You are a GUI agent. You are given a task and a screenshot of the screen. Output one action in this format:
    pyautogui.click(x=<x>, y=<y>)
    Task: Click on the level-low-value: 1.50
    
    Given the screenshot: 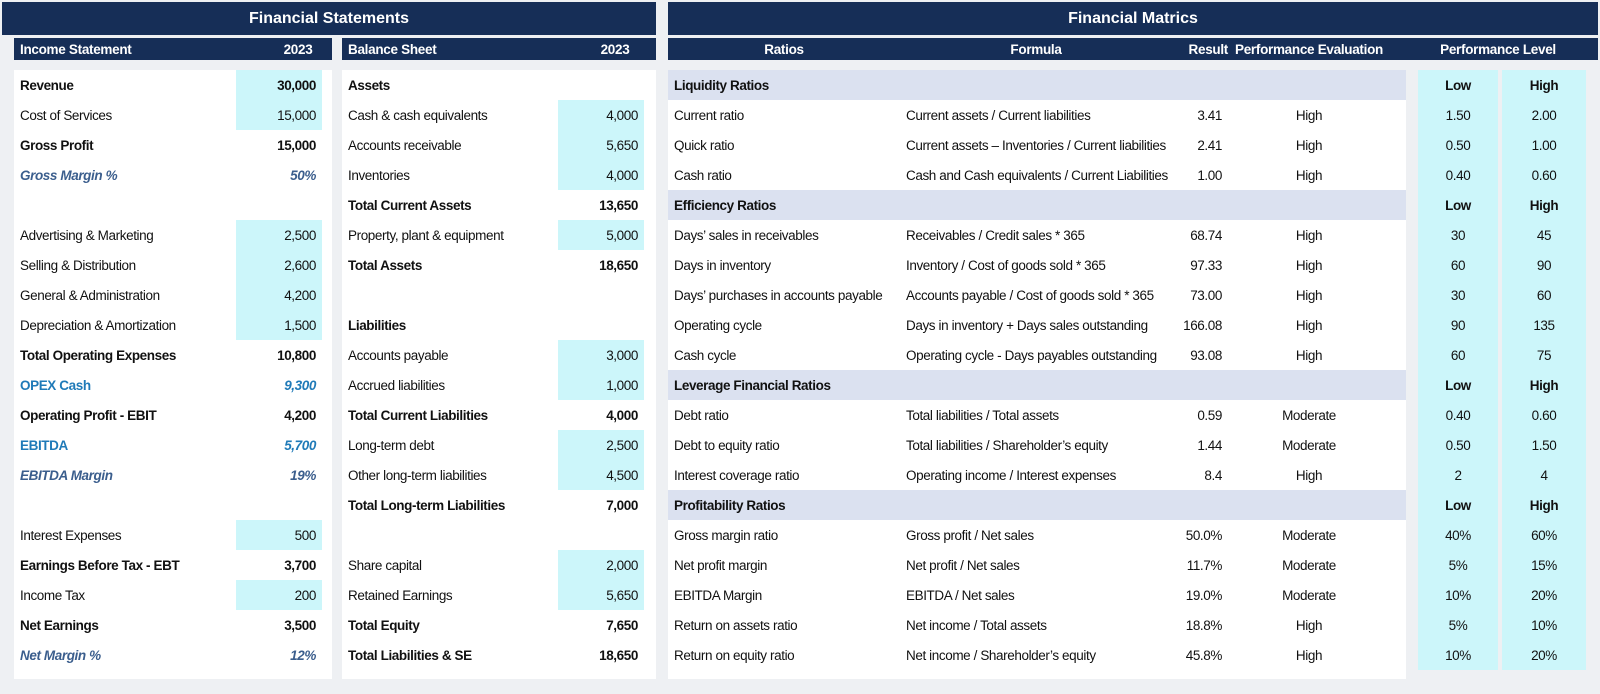 What is the action you would take?
    pyautogui.click(x=1458, y=115)
    